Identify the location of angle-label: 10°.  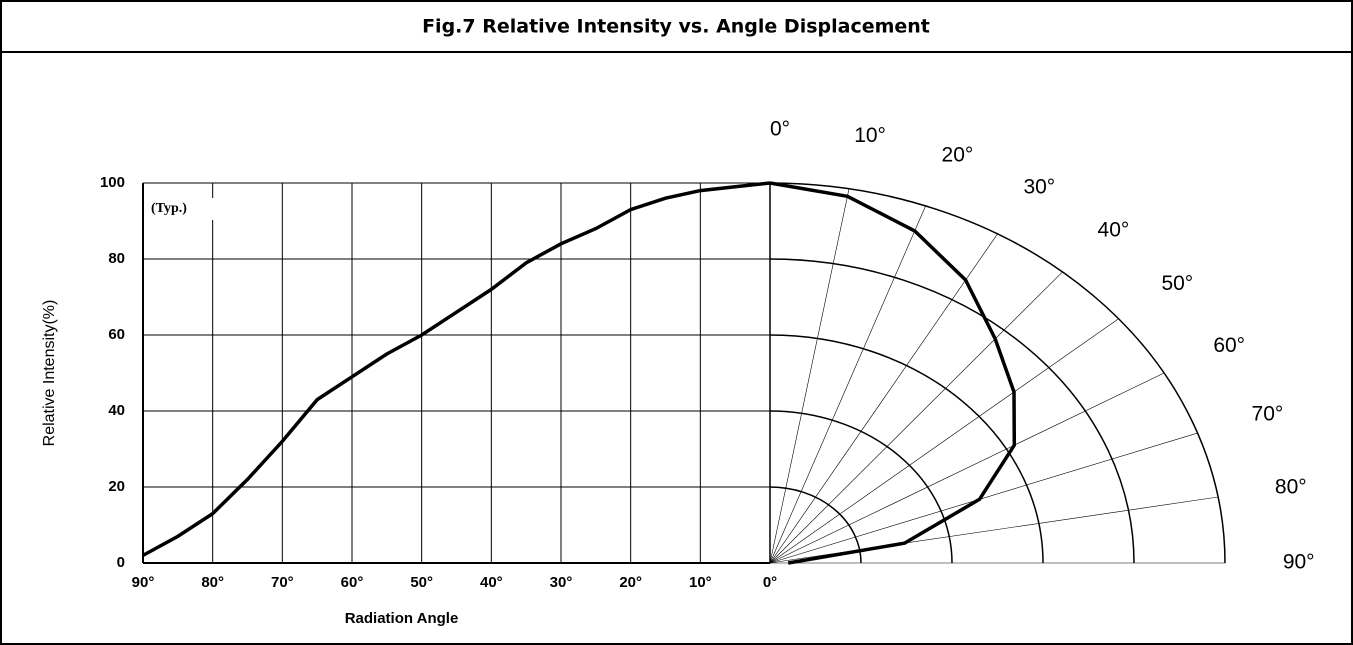
(870, 135).